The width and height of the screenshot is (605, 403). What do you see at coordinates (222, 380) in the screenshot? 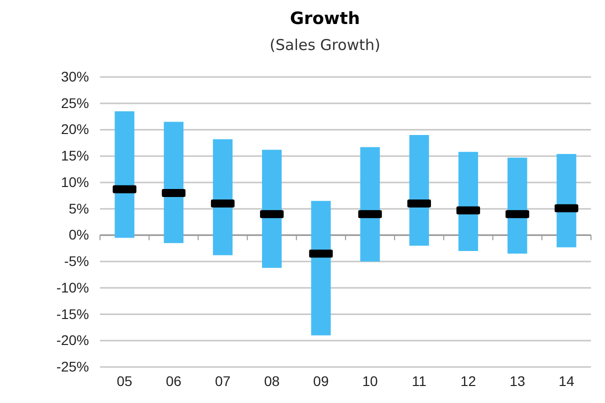
I see `x-tick-label: 07` at bounding box center [222, 380].